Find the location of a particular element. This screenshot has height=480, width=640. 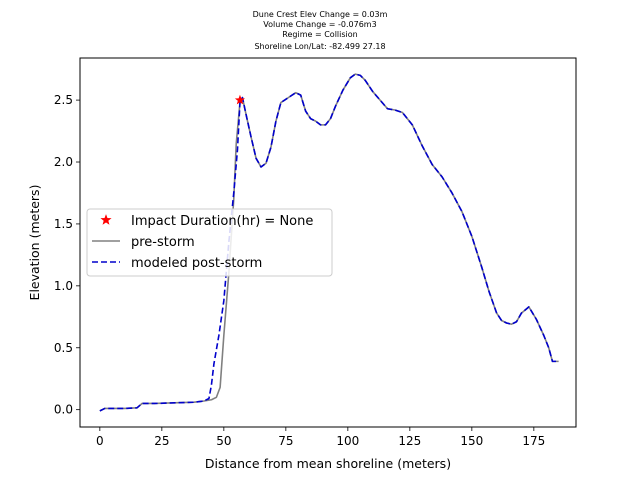

title-line-4: Shoreline Lon/Lat: -82.499 27.18 is located at coordinates (319, 46).